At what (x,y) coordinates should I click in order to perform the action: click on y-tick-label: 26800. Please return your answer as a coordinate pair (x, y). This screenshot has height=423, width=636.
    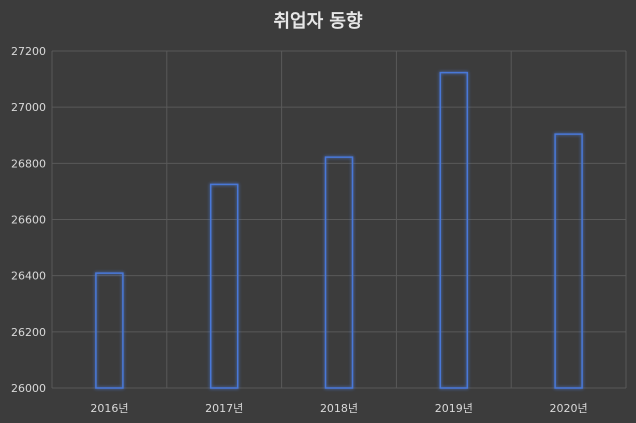
    Looking at the image, I should click on (28, 163).